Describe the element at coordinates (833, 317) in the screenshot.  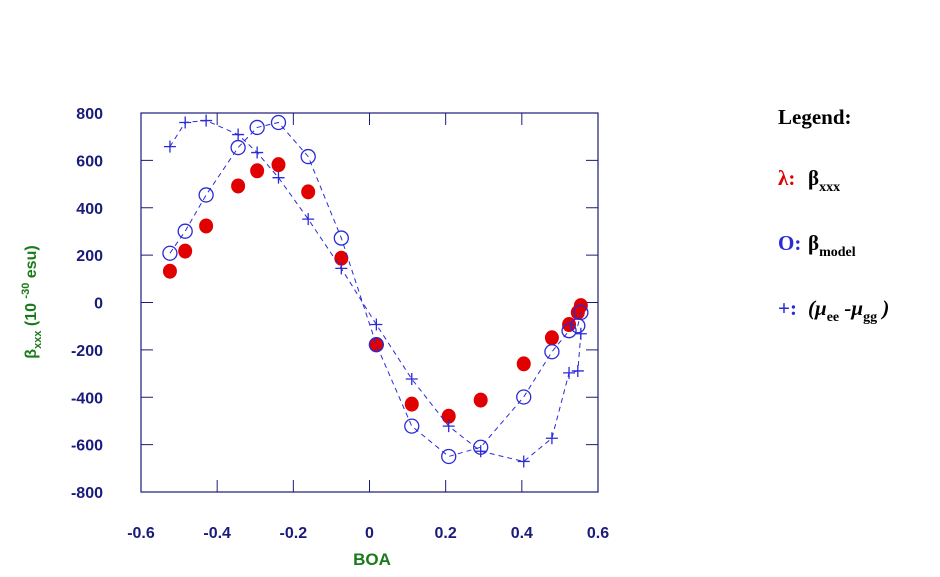
I see `legend-label-part: ee` at that location.